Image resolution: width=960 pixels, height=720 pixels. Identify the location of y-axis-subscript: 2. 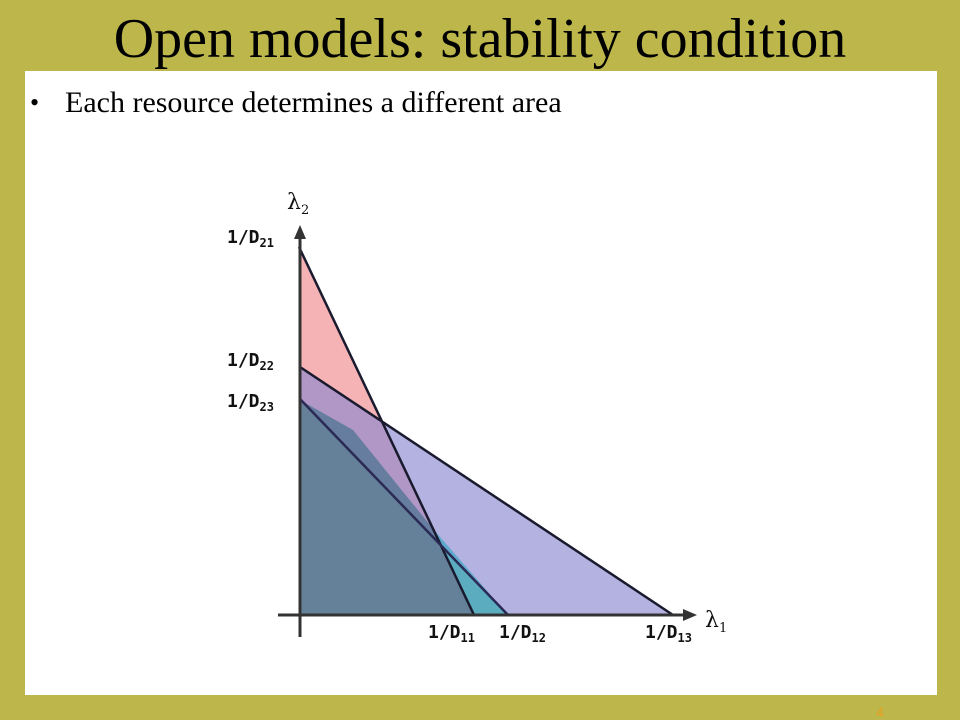
(305, 210).